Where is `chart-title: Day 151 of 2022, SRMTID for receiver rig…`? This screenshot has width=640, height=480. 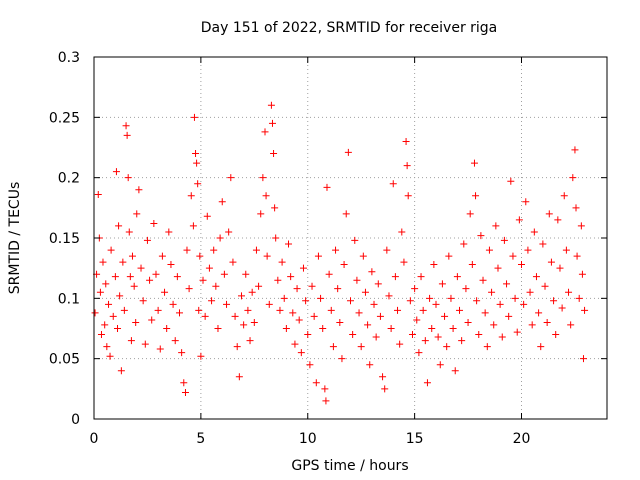
chart-title: Day 151 of 2022, SRMTID for receiver rig… is located at coordinates (349, 28).